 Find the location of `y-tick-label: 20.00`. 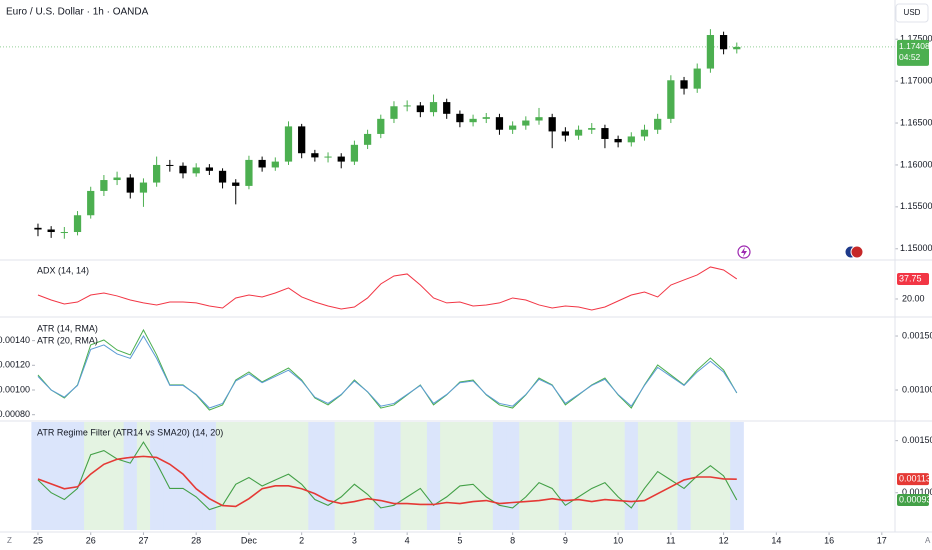

y-tick-label: 20.00 is located at coordinates (913, 298).